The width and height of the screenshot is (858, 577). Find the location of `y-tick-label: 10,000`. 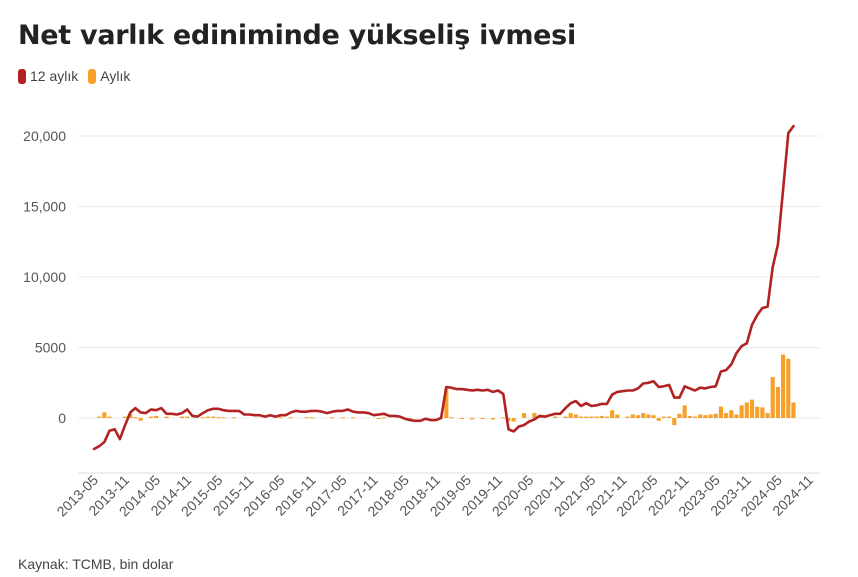

y-tick-label: 10,000 is located at coordinates (44, 277).